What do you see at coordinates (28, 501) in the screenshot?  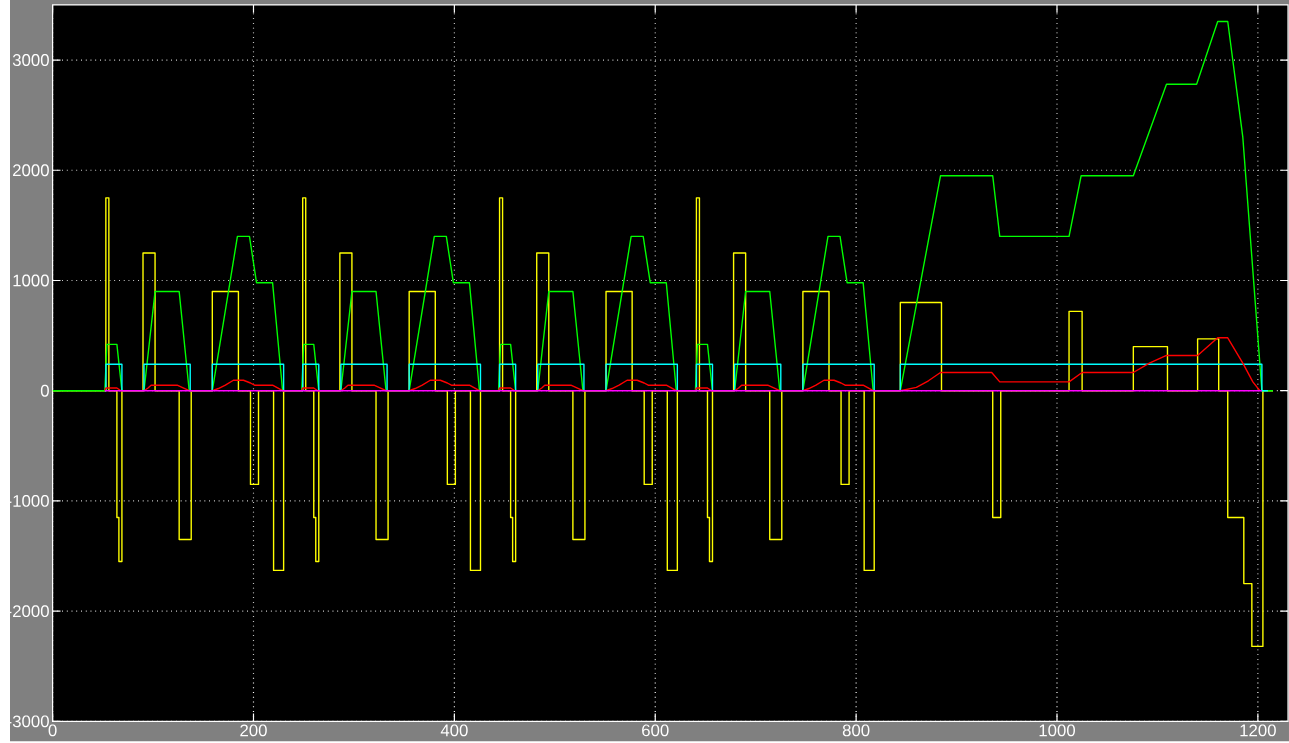 I see `y-tick-label: -1000` at bounding box center [28, 501].